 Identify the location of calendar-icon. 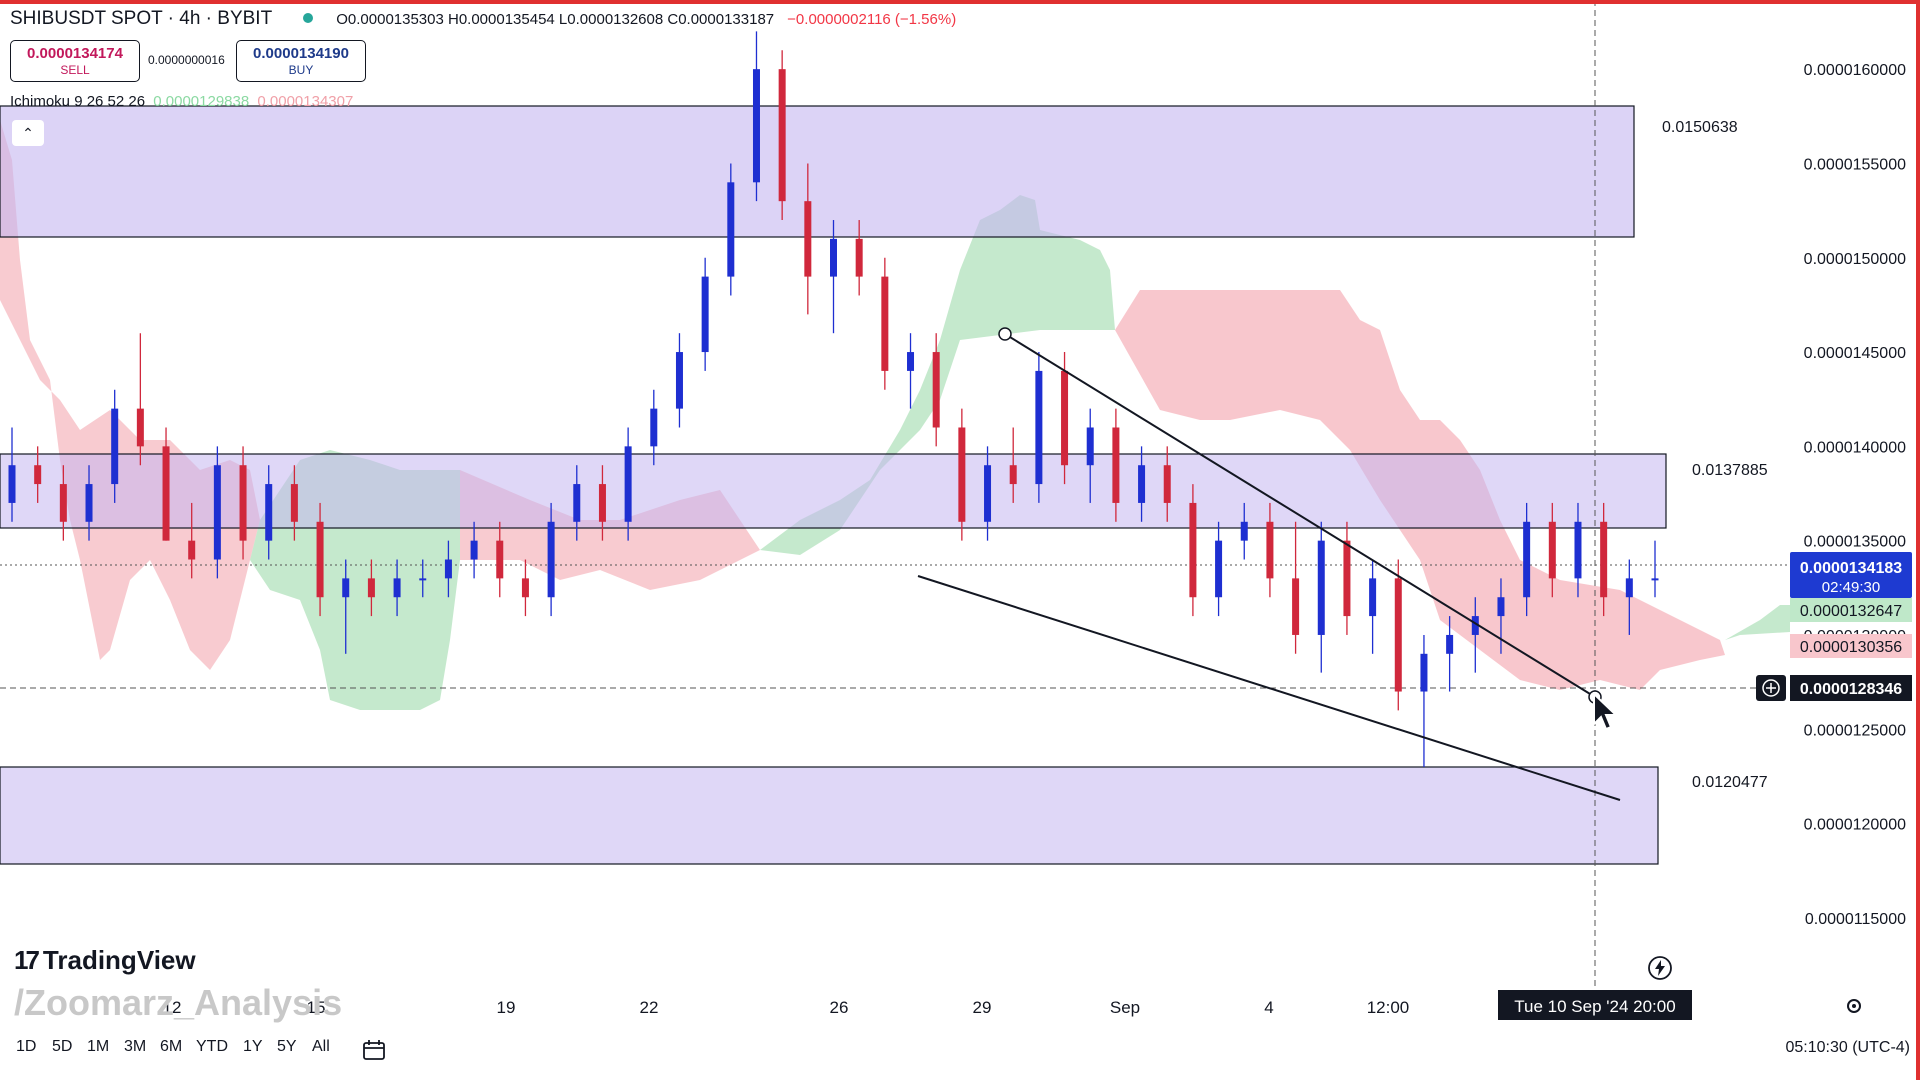
(374, 1050).